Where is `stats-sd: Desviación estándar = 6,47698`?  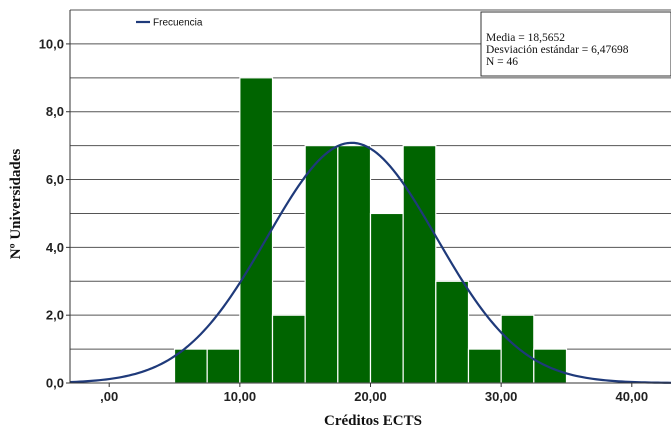
stats-sd: Desviación estándar = 6,47698 is located at coordinates (557, 50).